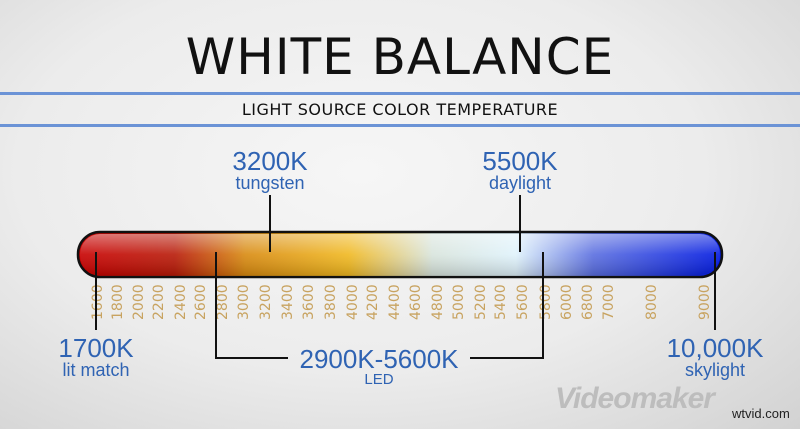 This screenshot has width=800, height=429. I want to click on tick-label: 6800, so click(588, 302).